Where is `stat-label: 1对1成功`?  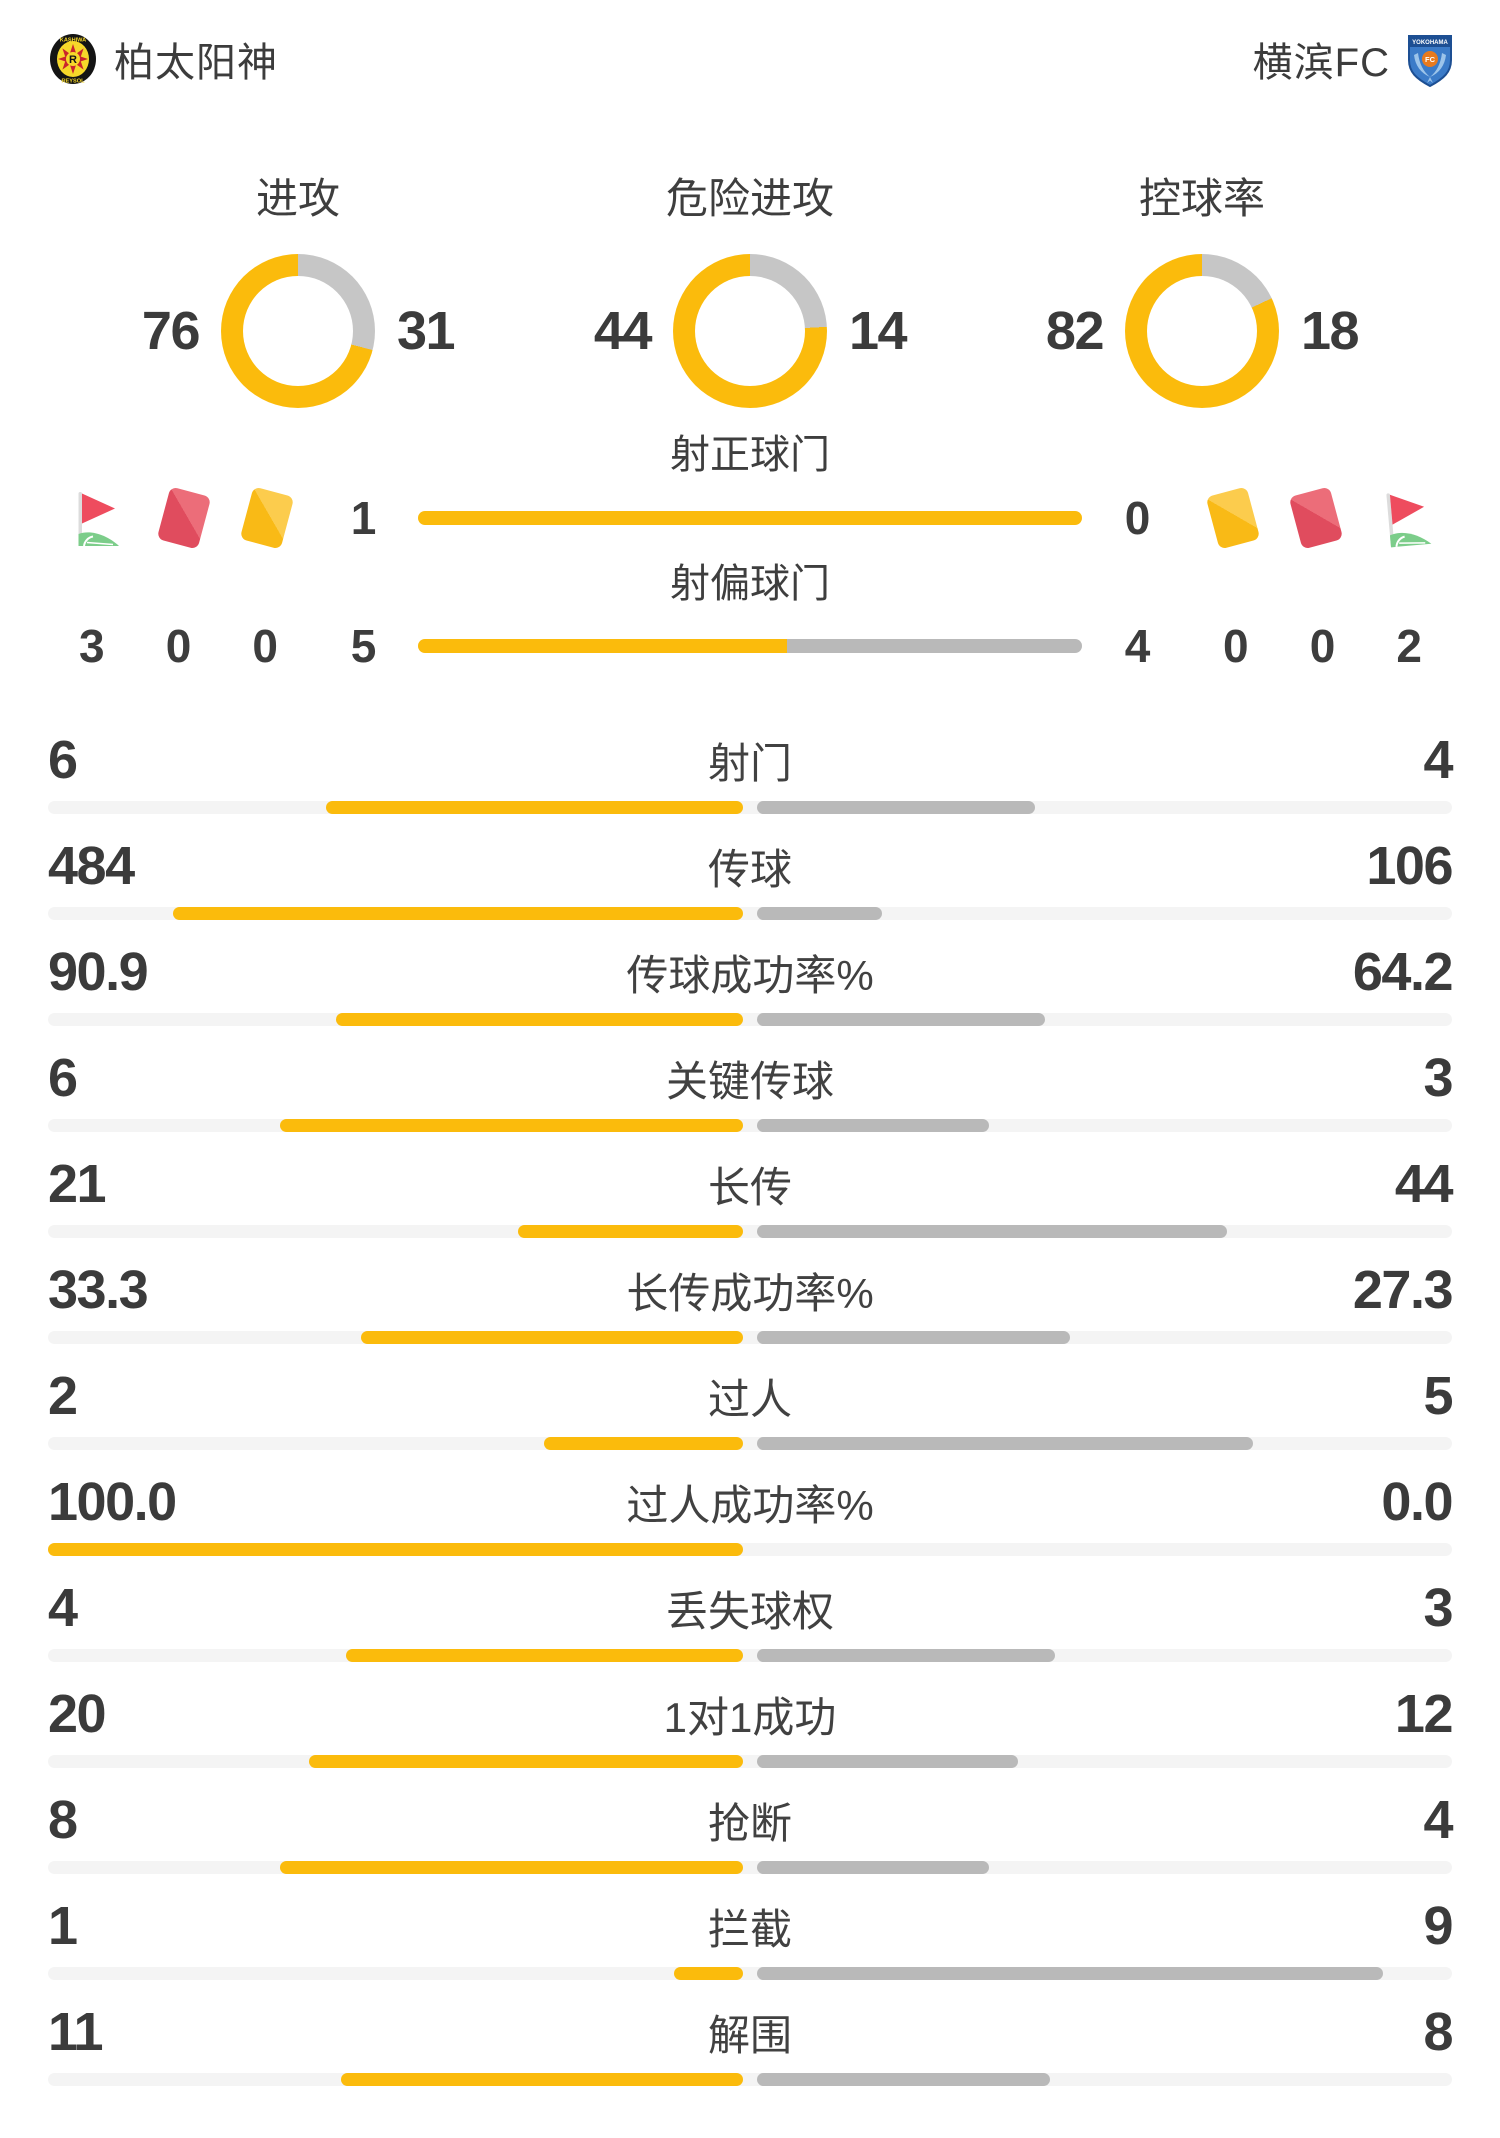 stat-label: 1对1成功 is located at coordinates (750, 1717).